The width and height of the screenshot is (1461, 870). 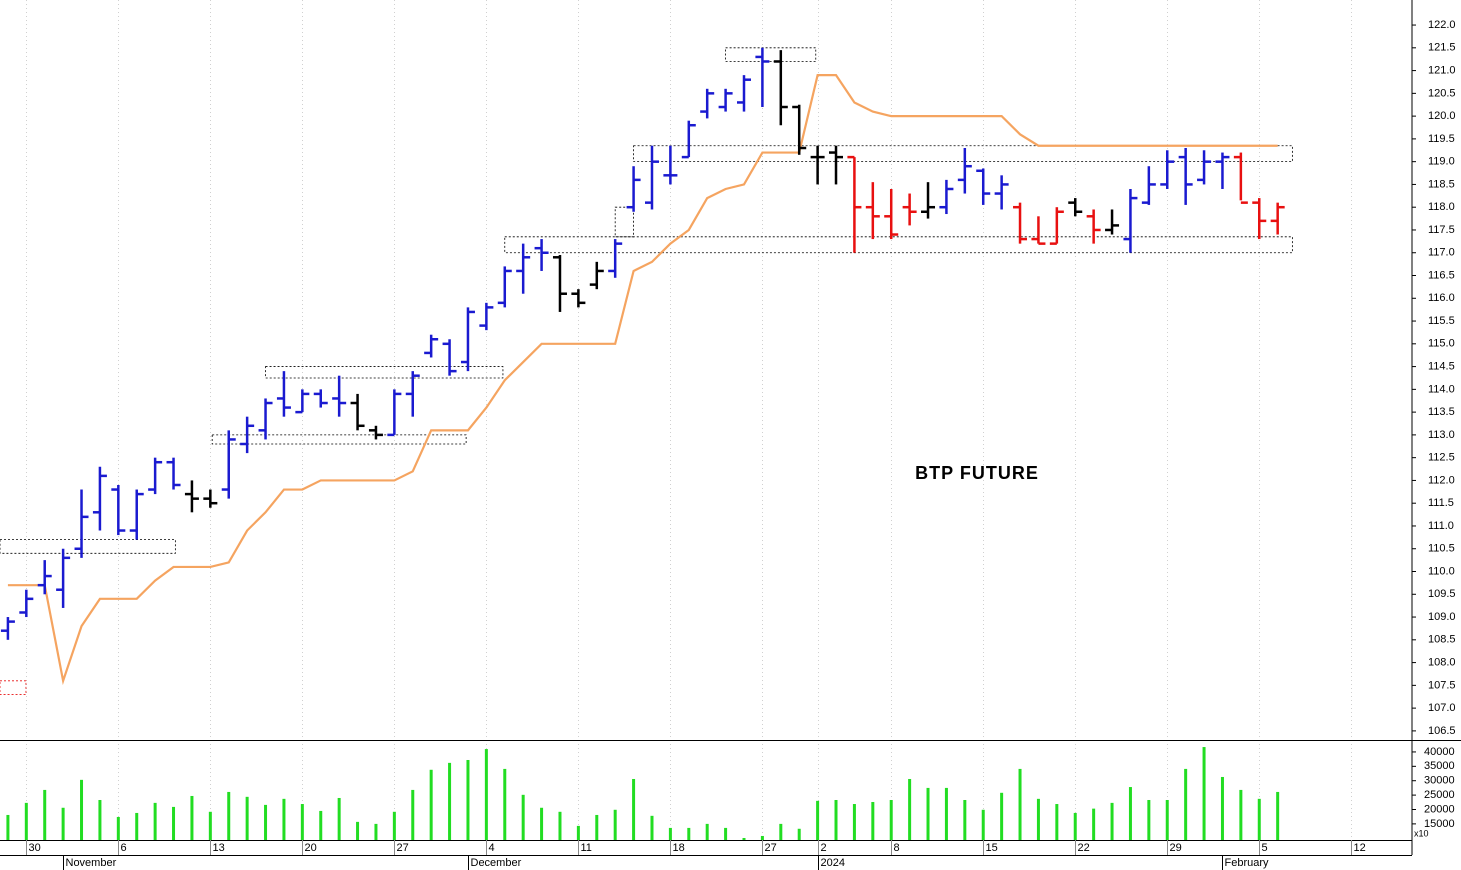 What do you see at coordinates (1441, 458) in the screenshot?
I see `y-tick-label: 112.5` at bounding box center [1441, 458].